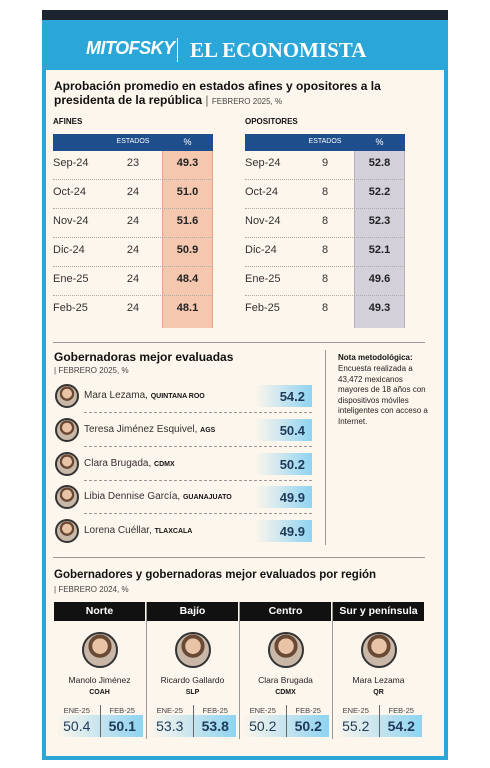  I want to click on top-strip, so click(245, 15).